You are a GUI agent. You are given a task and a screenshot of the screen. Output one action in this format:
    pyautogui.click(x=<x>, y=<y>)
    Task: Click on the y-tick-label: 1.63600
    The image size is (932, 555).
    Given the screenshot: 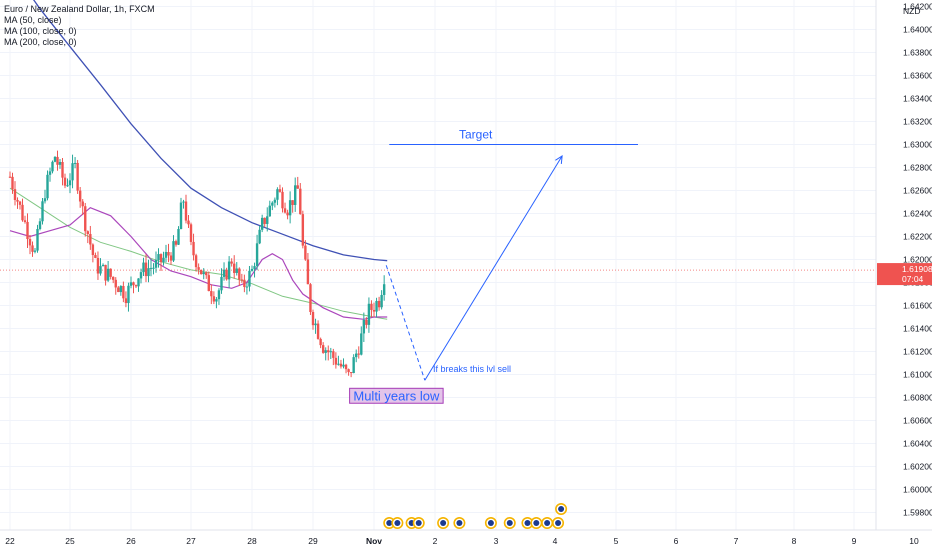 What is the action you would take?
    pyautogui.click(x=917, y=76)
    